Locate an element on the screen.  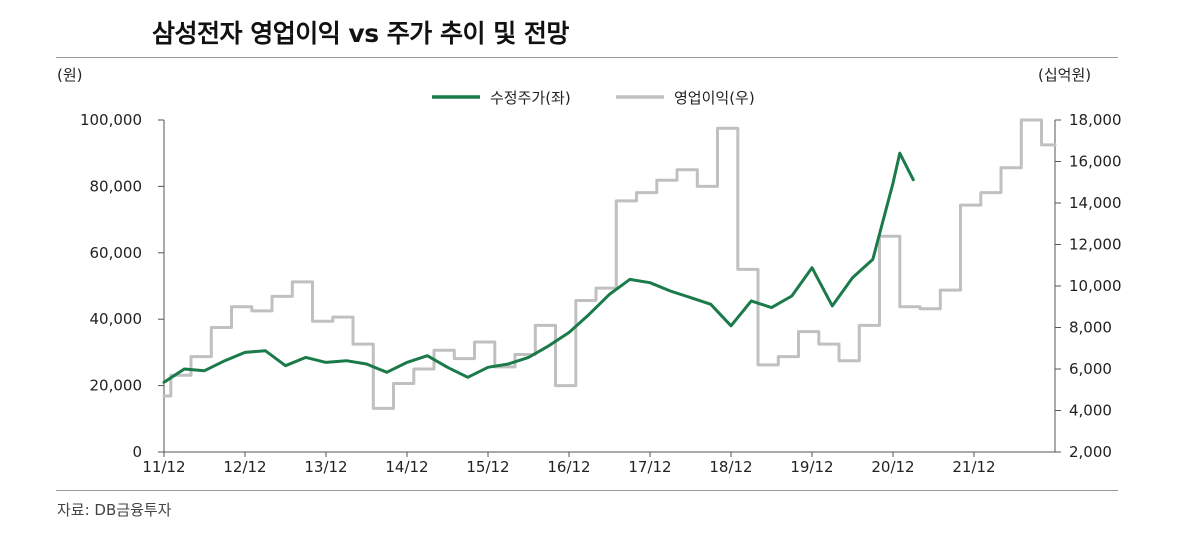
x-axis-tick-label: 20/12 is located at coordinates (892, 467).